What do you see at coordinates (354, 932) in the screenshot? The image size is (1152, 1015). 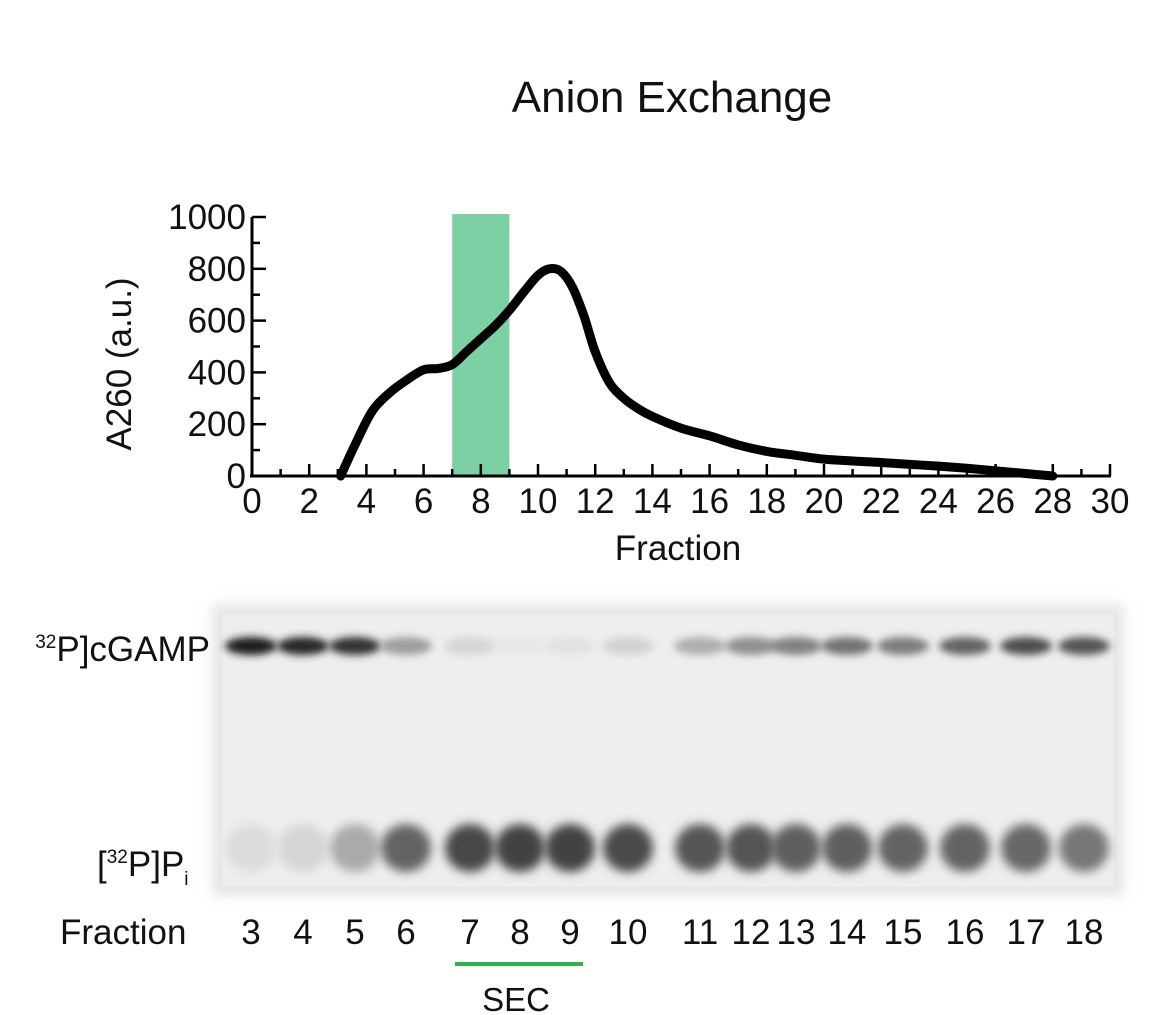 I see `lane-number: 5` at bounding box center [354, 932].